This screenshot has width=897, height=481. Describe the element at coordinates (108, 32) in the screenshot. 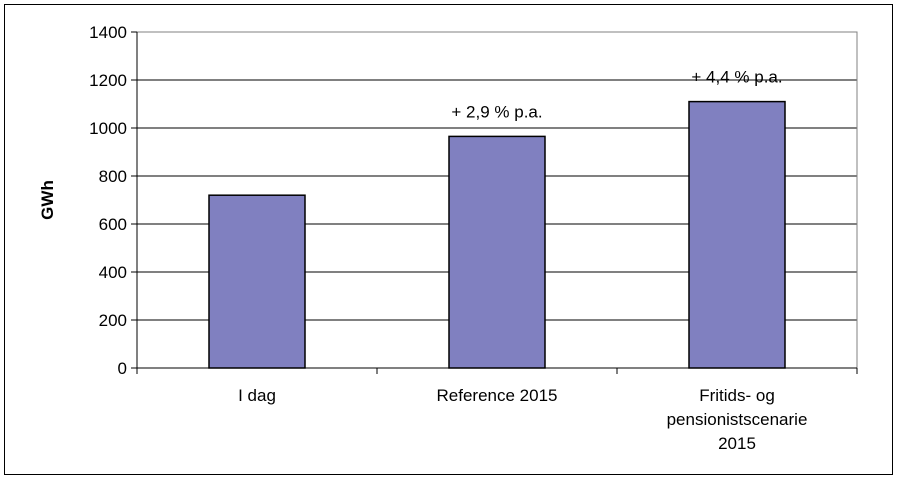

I see `y-tick-label: 1400` at that location.